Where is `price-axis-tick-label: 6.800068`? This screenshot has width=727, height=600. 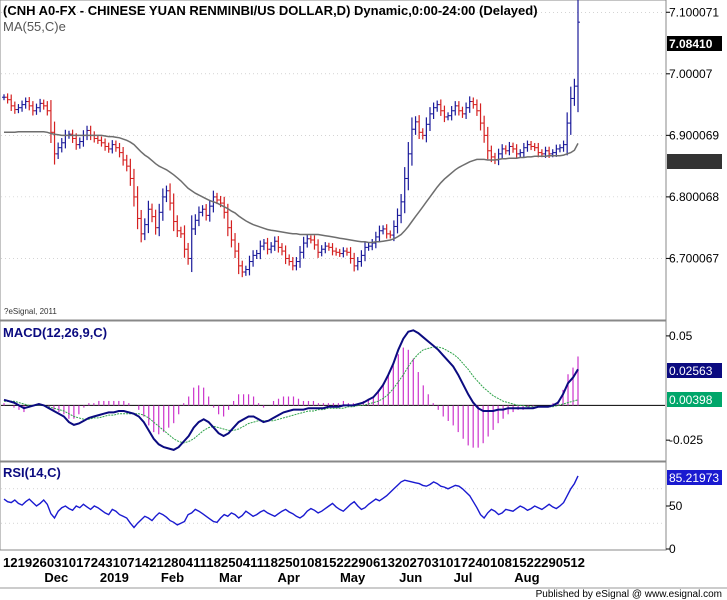 price-axis-tick-label: 6.800068 is located at coordinates (694, 197).